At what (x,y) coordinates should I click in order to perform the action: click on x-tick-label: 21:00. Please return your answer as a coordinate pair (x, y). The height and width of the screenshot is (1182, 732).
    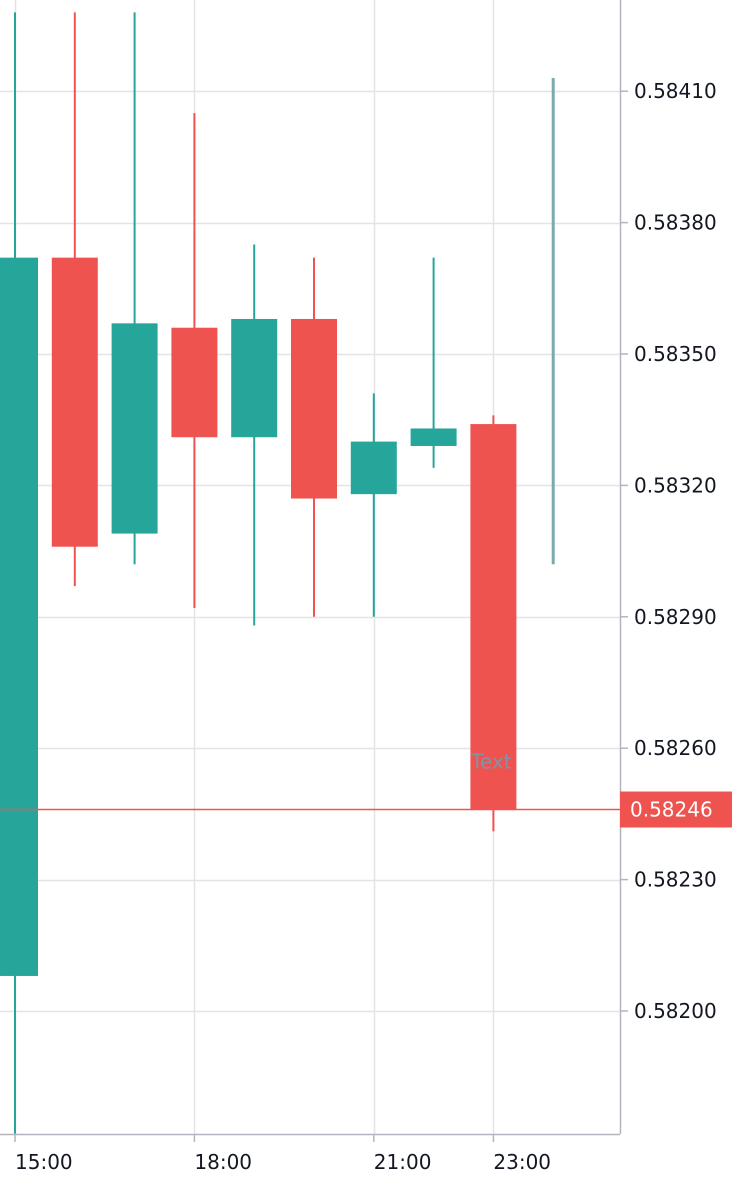
    Looking at the image, I should click on (403, 1162).